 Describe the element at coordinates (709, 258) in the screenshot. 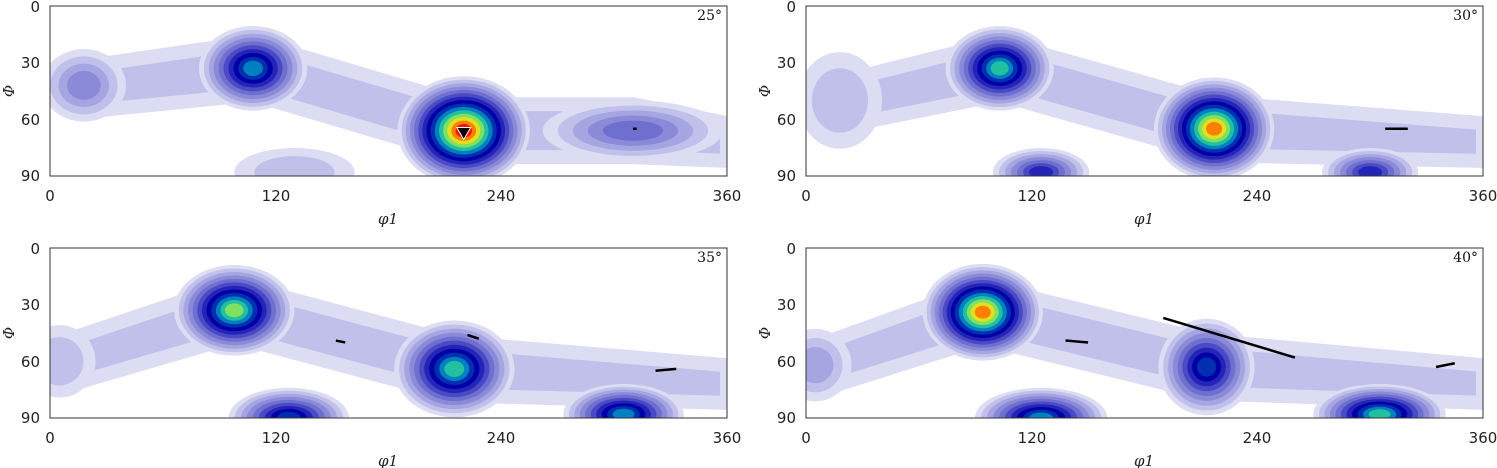

I see `corner-label: 35°` at that location.